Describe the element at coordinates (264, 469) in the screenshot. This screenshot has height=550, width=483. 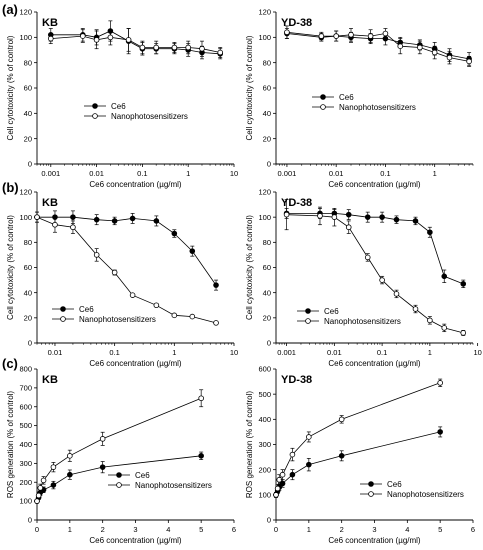
I see `y-tick-label: 200` at that location.